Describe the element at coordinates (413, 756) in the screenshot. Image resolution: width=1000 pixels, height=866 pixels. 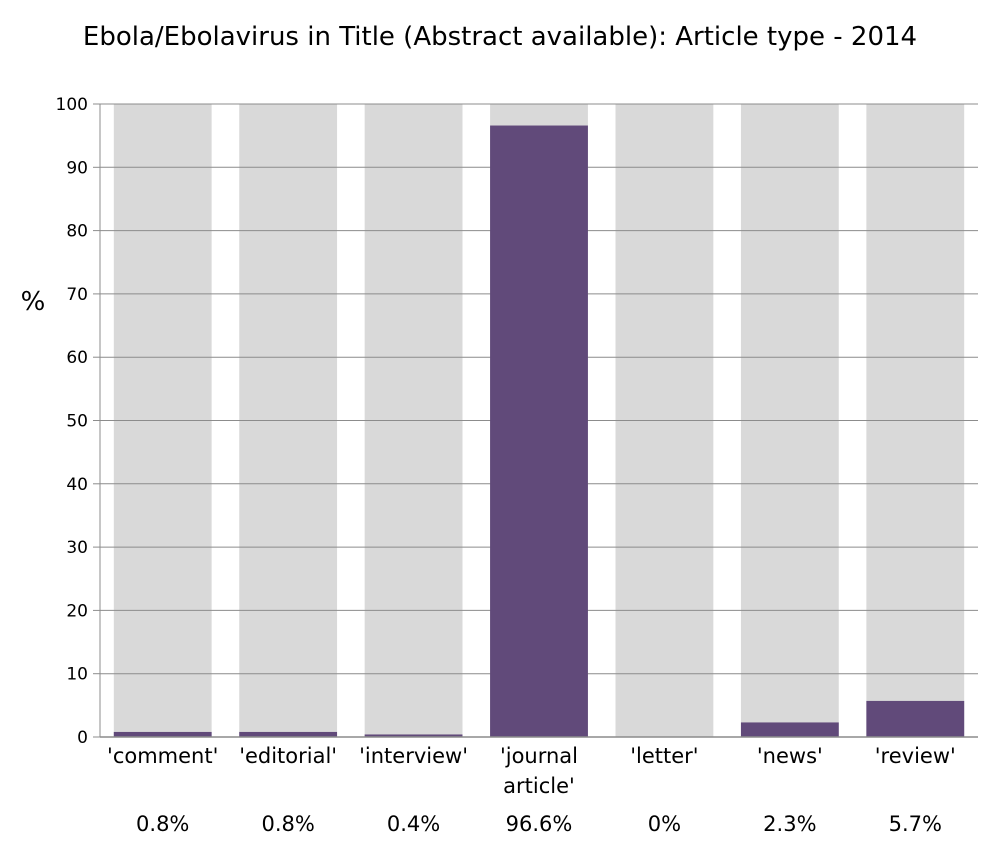
I see `category-label: 'interview'` at that location.